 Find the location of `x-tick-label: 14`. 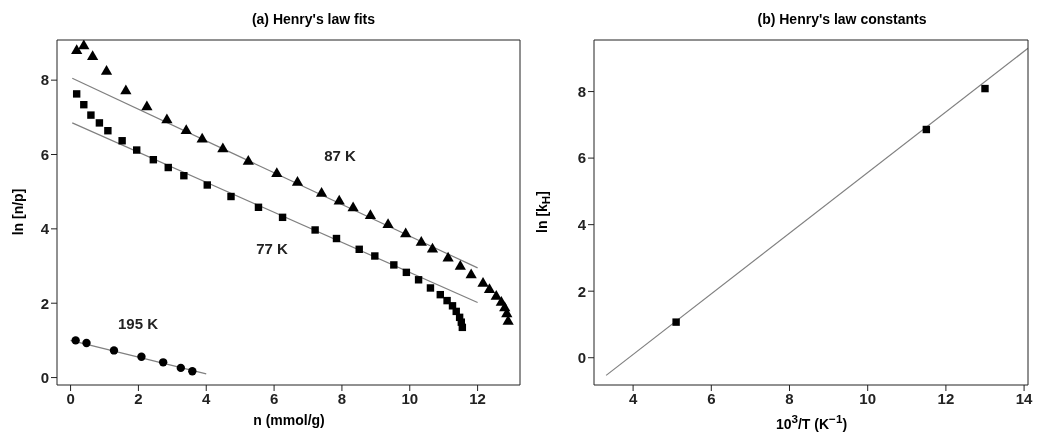

x-tick-label: 14 is located at coordinates (1024, 398).